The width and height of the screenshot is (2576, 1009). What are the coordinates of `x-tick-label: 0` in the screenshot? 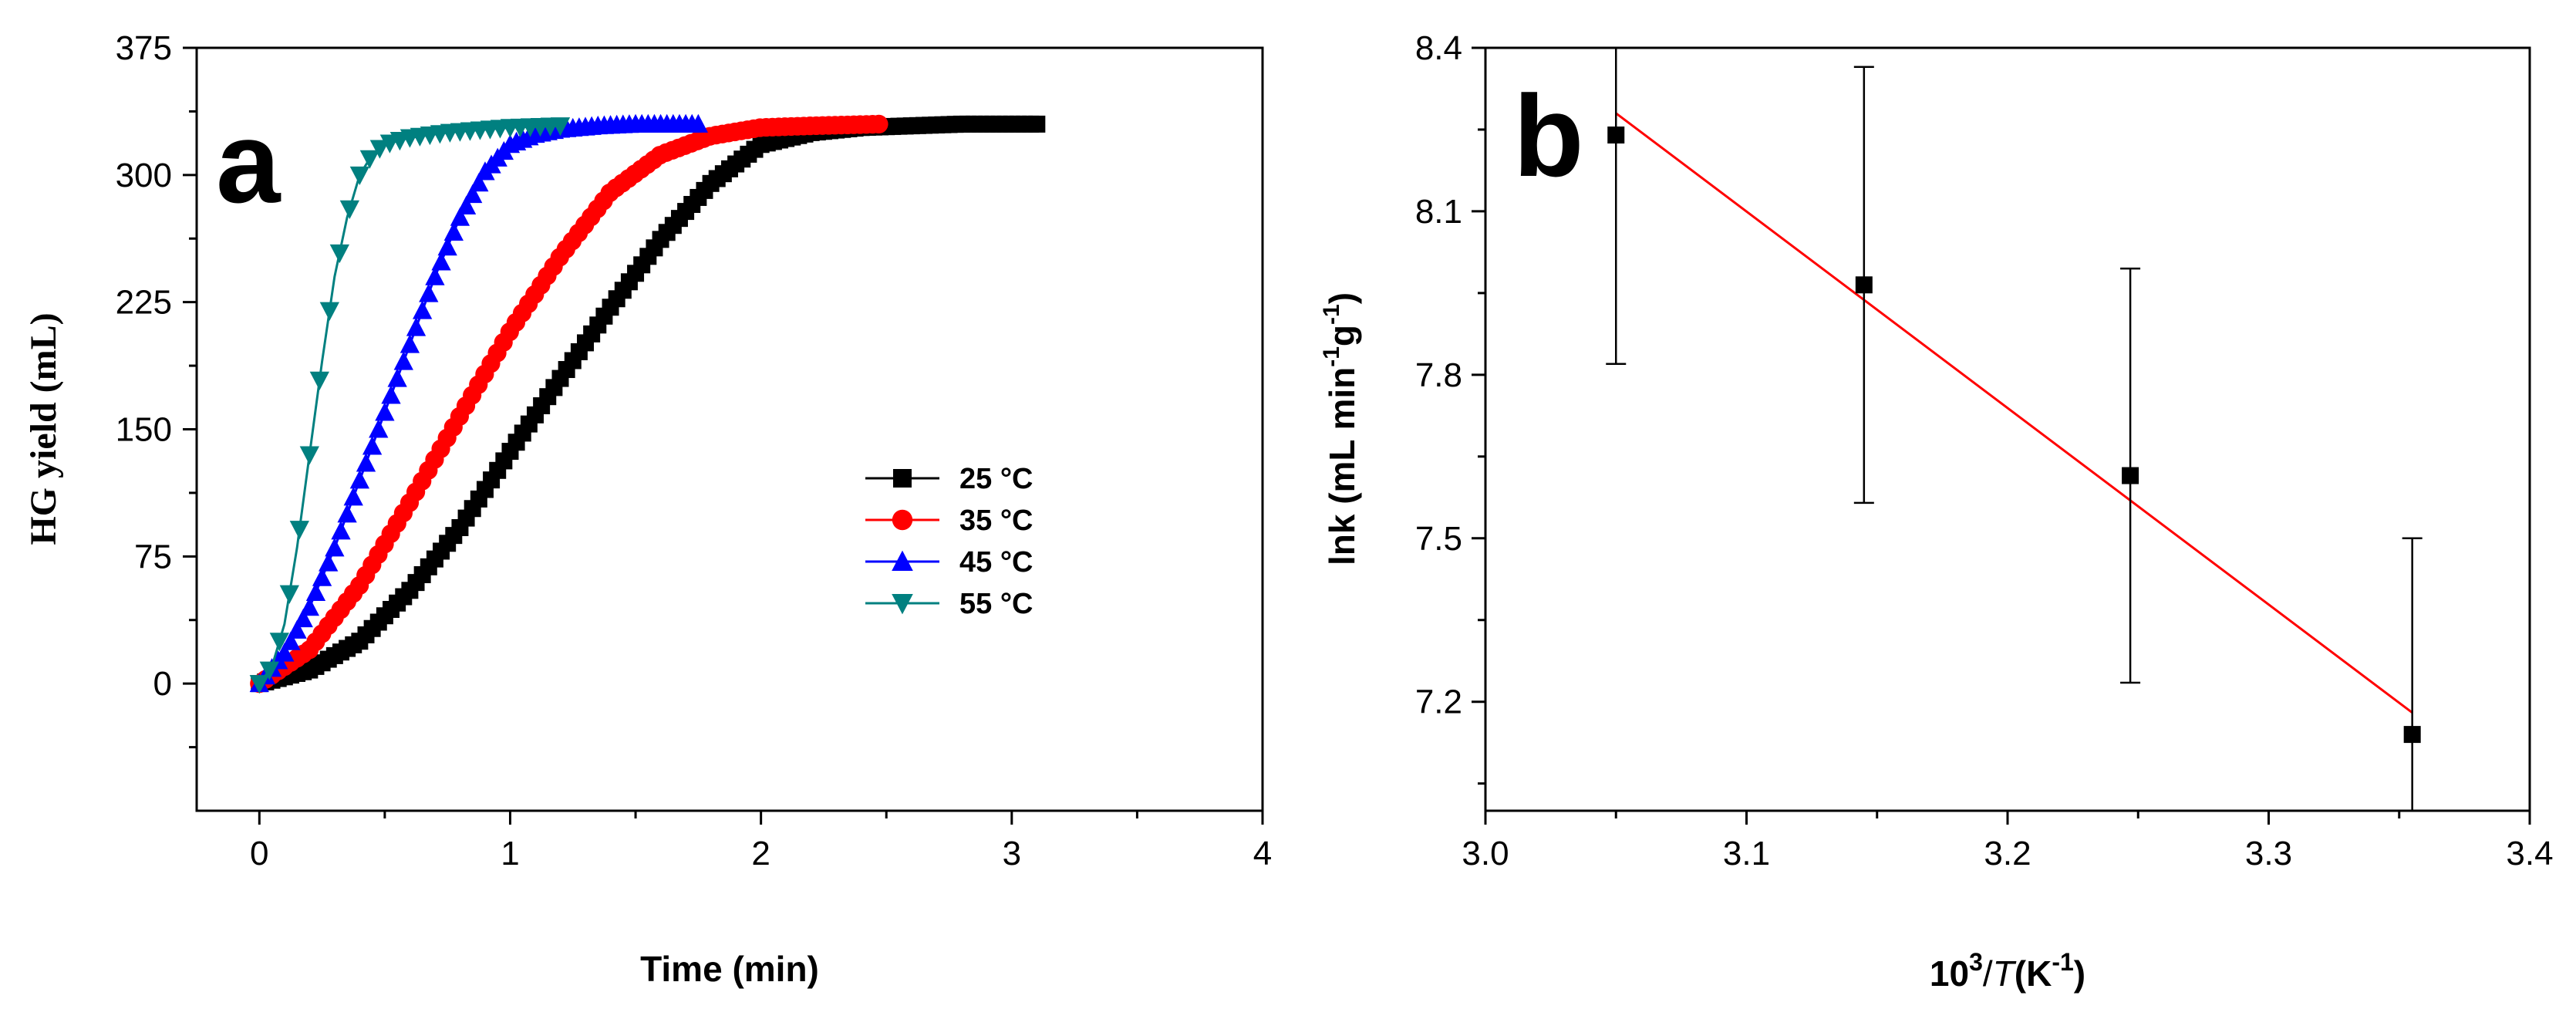 It's located at (259, 853).